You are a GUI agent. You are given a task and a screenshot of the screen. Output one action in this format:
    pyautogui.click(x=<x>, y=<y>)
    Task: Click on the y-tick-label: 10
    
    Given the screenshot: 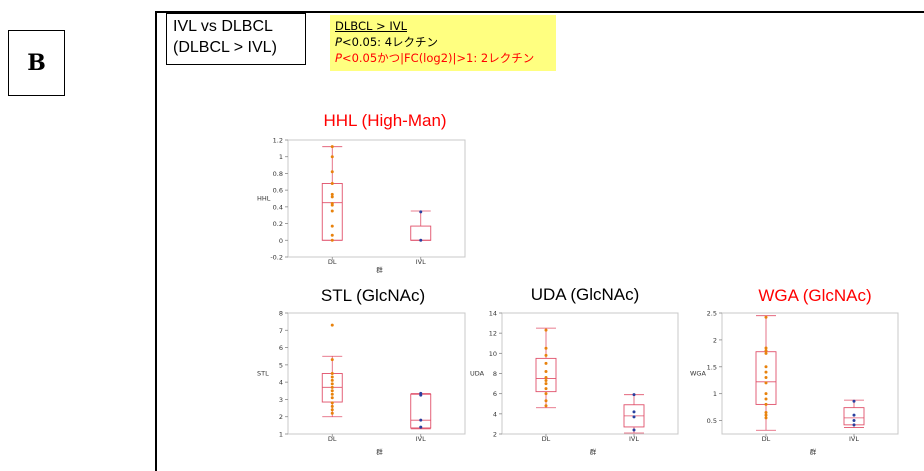 What is the action you would take?
    pyautogui.click(x=493, y=354)
    